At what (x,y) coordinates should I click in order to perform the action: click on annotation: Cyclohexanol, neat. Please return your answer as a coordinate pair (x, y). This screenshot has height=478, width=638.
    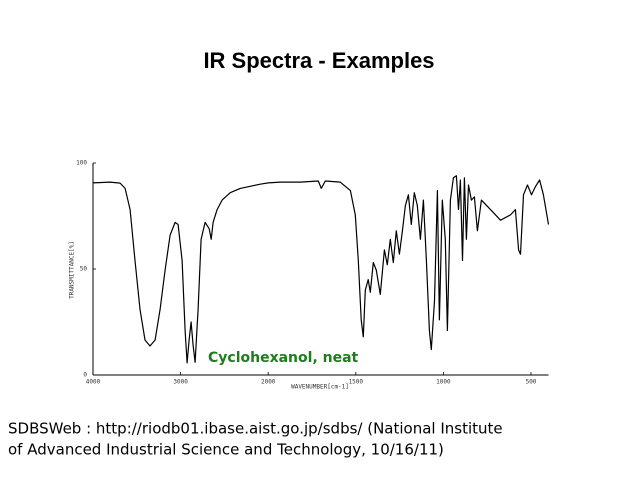
    Looking at the image, I should click on (283, 358).